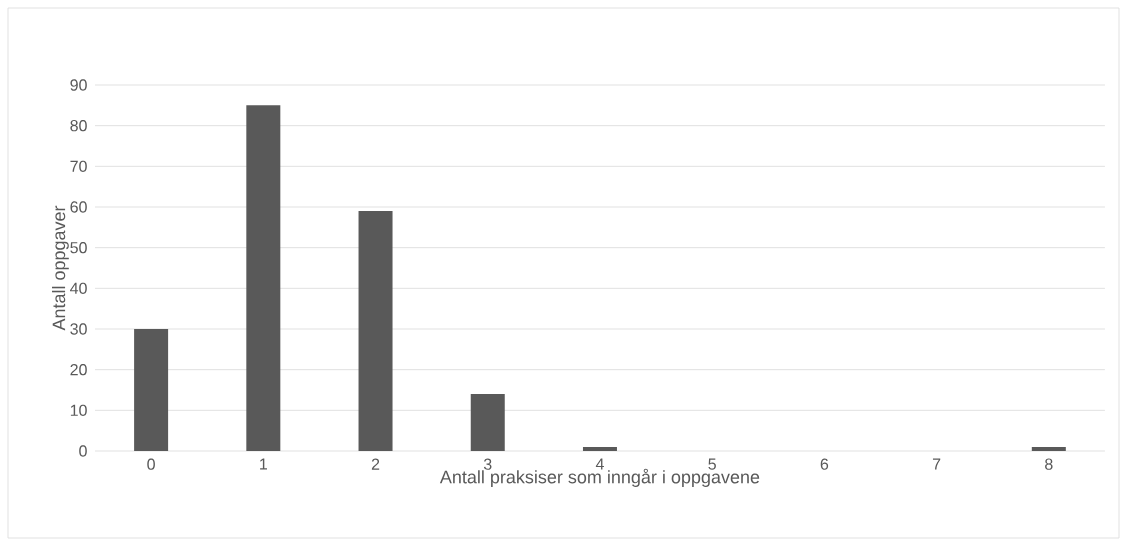  I want to click on y-tick-label: 10, so click(78, 410).